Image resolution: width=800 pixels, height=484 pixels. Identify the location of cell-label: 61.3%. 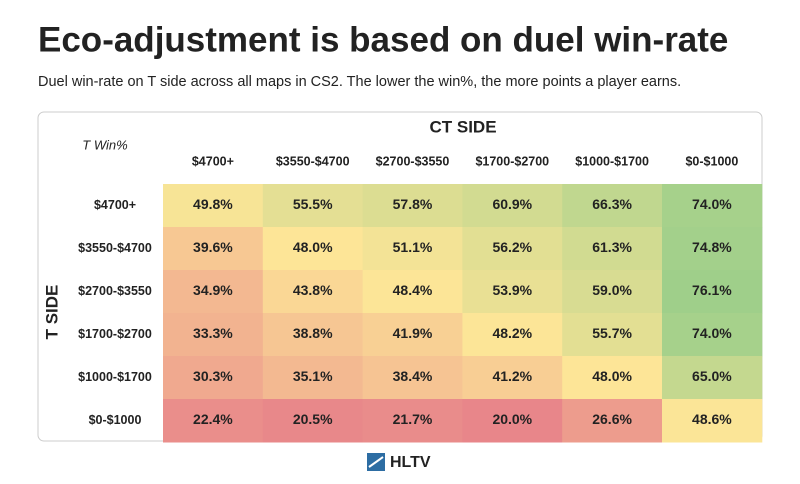
(612, 247).